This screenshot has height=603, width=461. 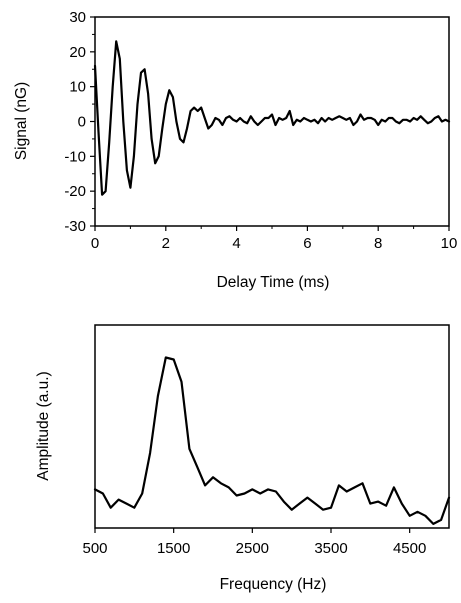 What do you see at coordinates (166, 243) in the screenshot?
I see `x-tick-label: 2` at bounding box center [166, 243].